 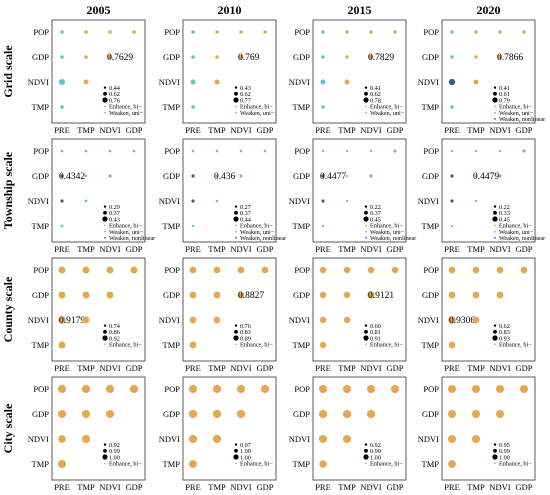 I want to click on max-q-label: 0.7629, so click(x=120, y=58).